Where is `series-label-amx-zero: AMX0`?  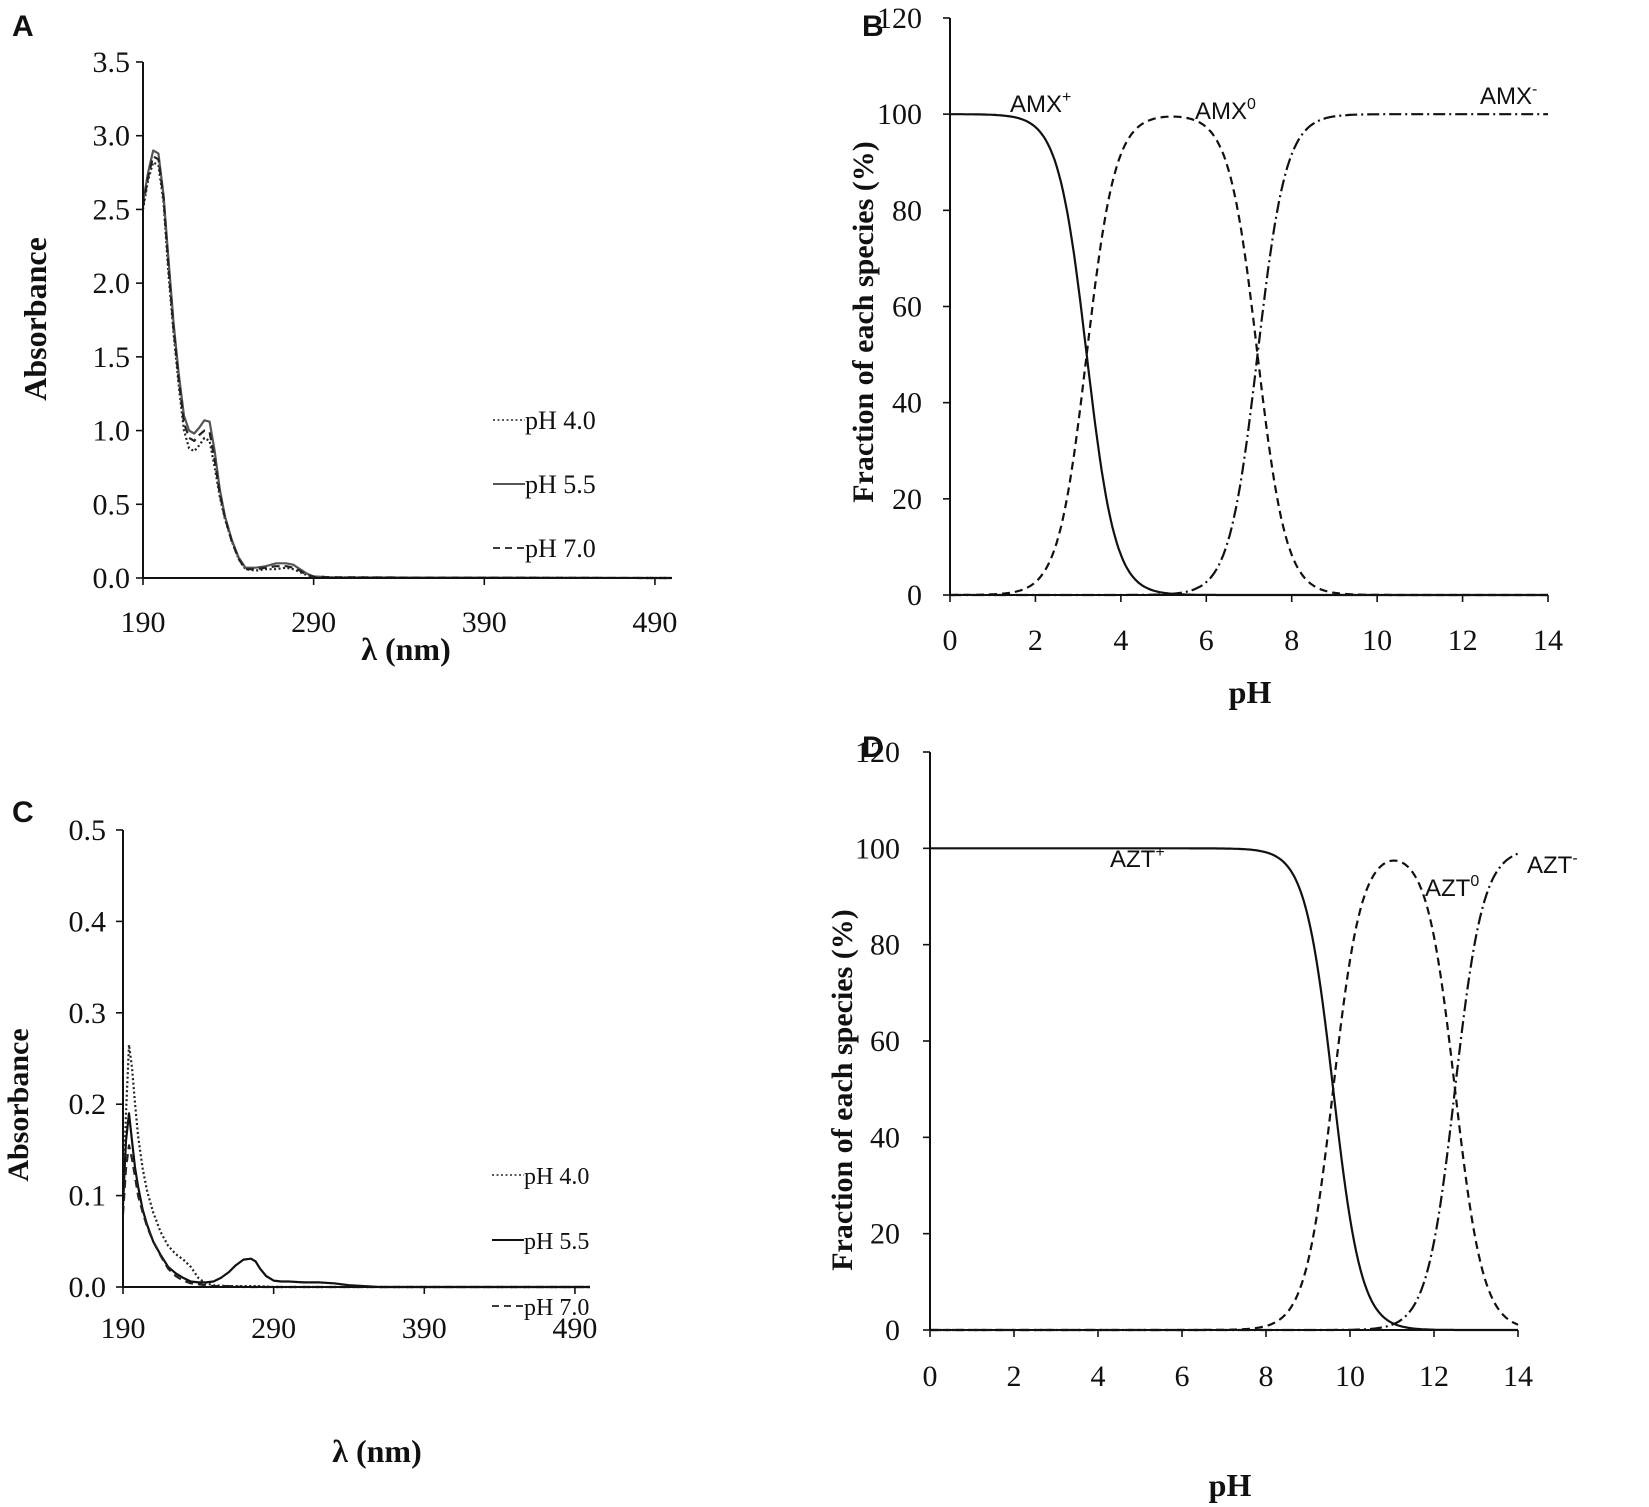
series-label-amx-zero: AMX0 is located at coordinates (1225, 110).